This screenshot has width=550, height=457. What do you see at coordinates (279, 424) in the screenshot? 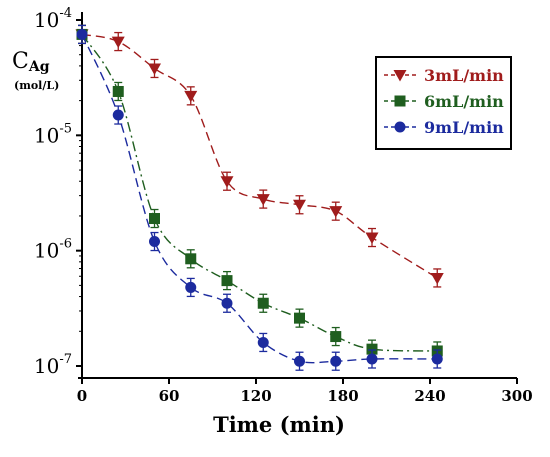
I see `x-axis-label: Time (min)` at bounding box center [279, 424].